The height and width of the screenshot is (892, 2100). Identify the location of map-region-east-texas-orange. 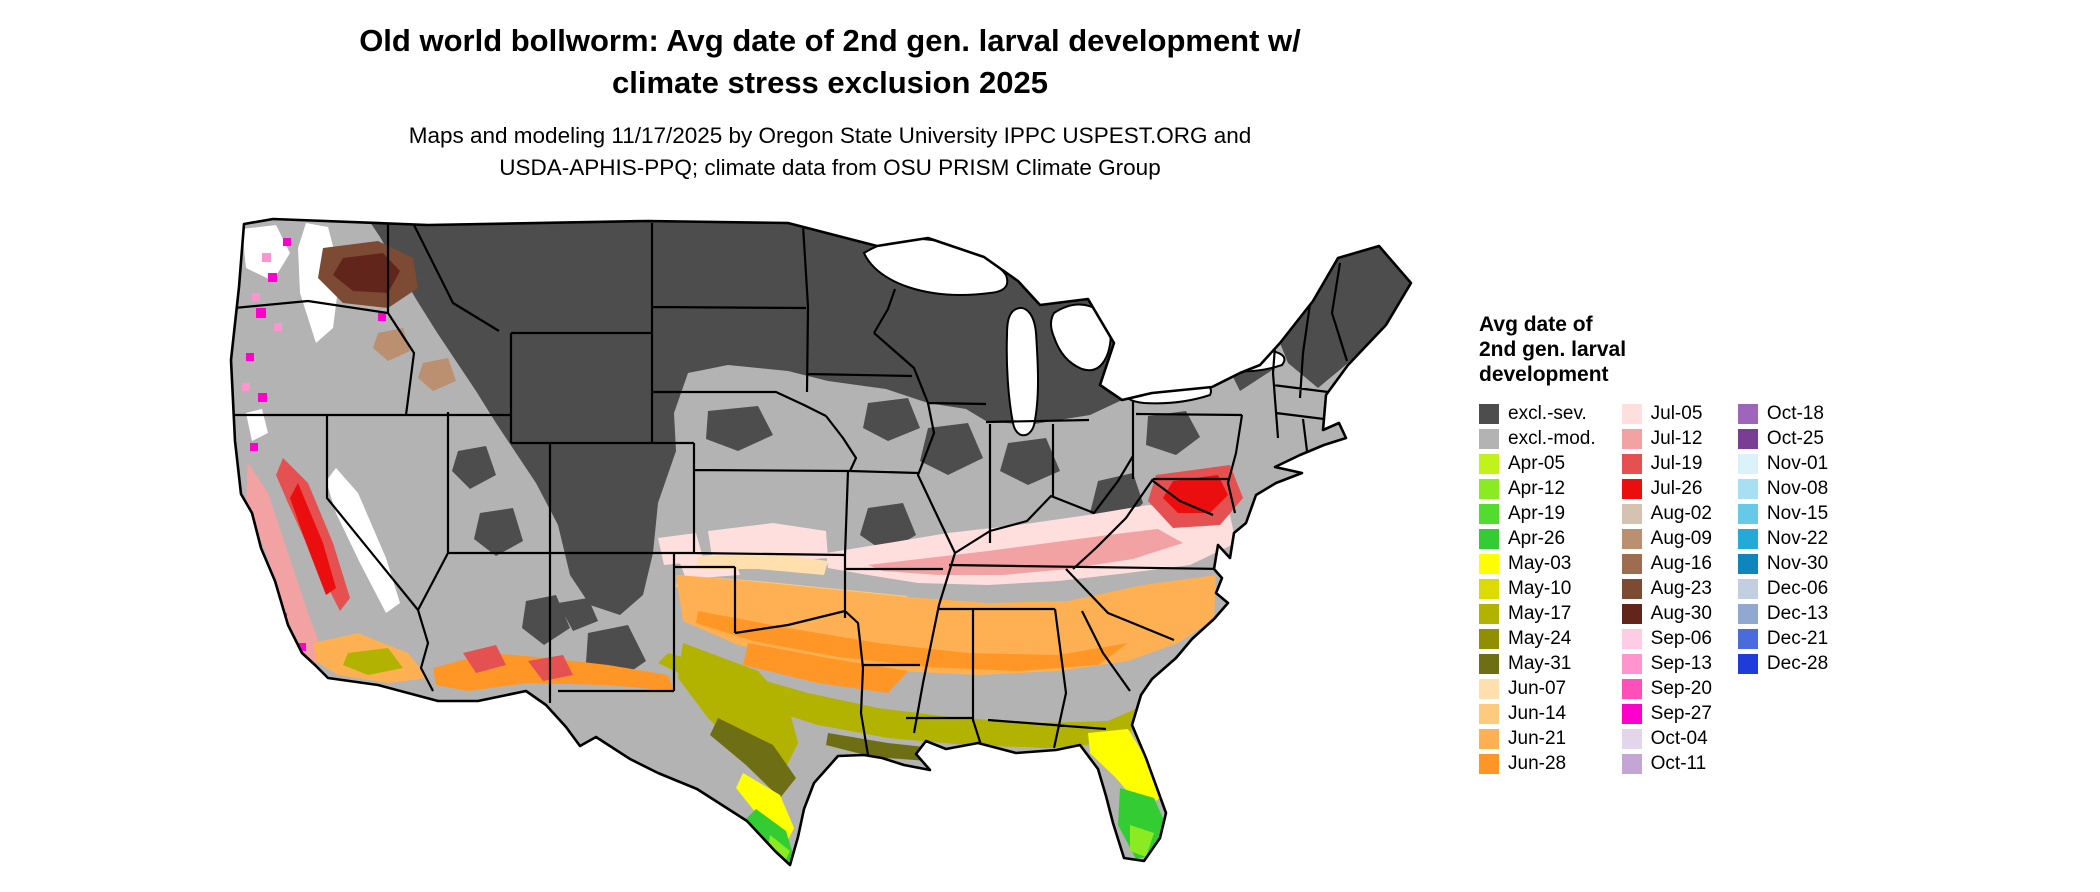
(825, 668).